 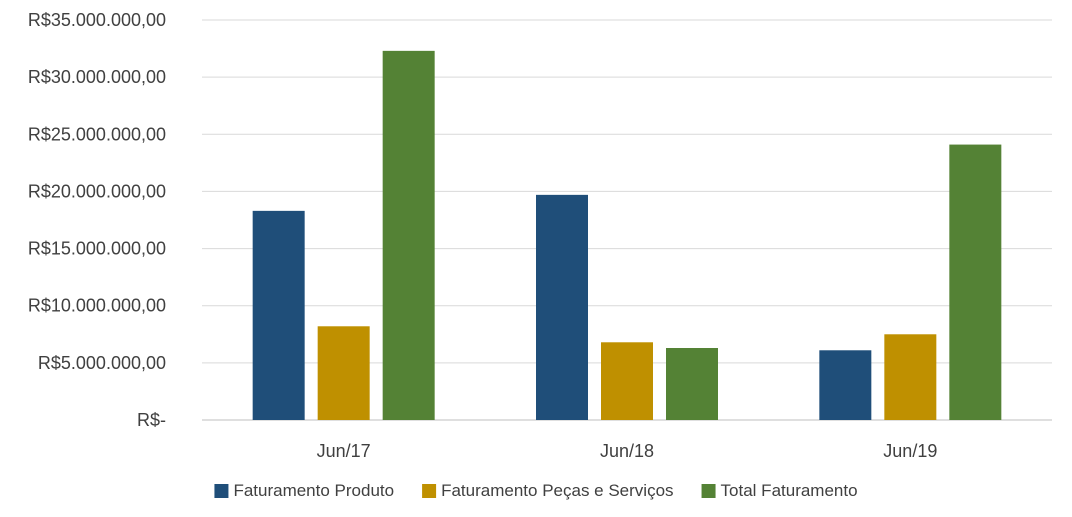 What do you see at coordinates (97, 249) in the screenshot?
I see `y-tick-label: R$15.000.000,00` at bounding box center [97, 249].